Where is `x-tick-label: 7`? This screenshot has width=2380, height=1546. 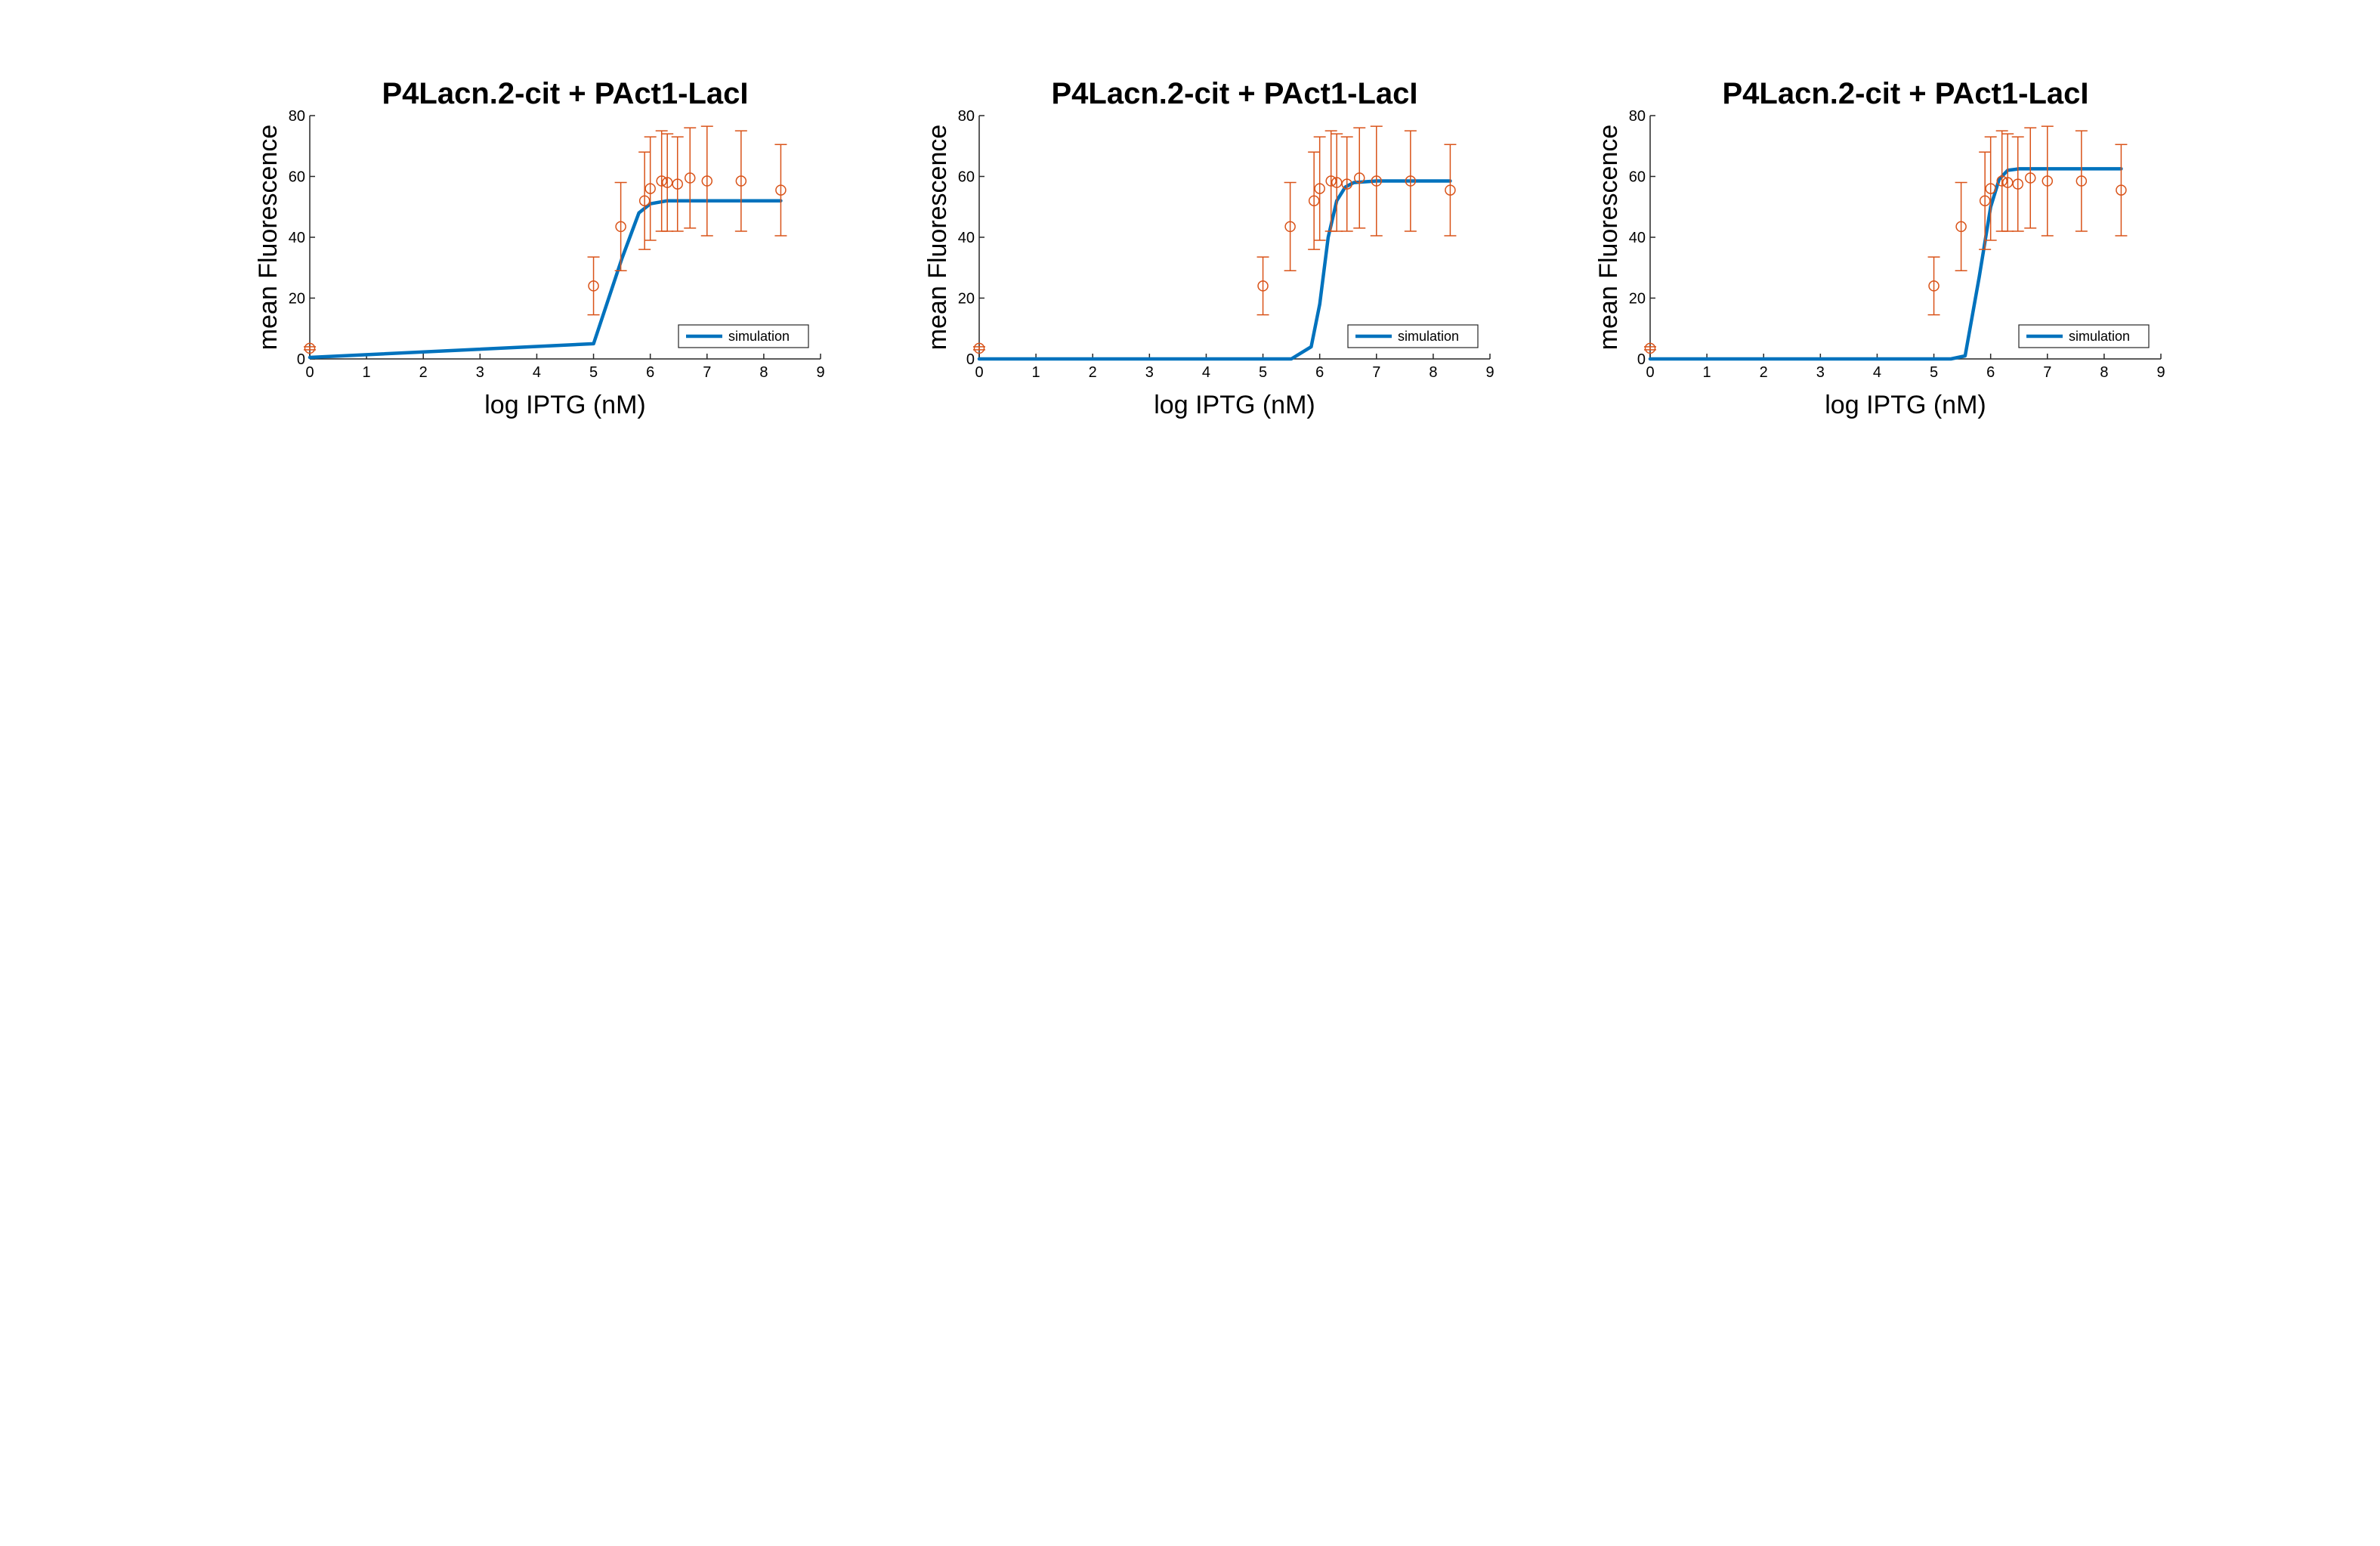
x-tick-label: 7 is located at coordinates (707, 373).